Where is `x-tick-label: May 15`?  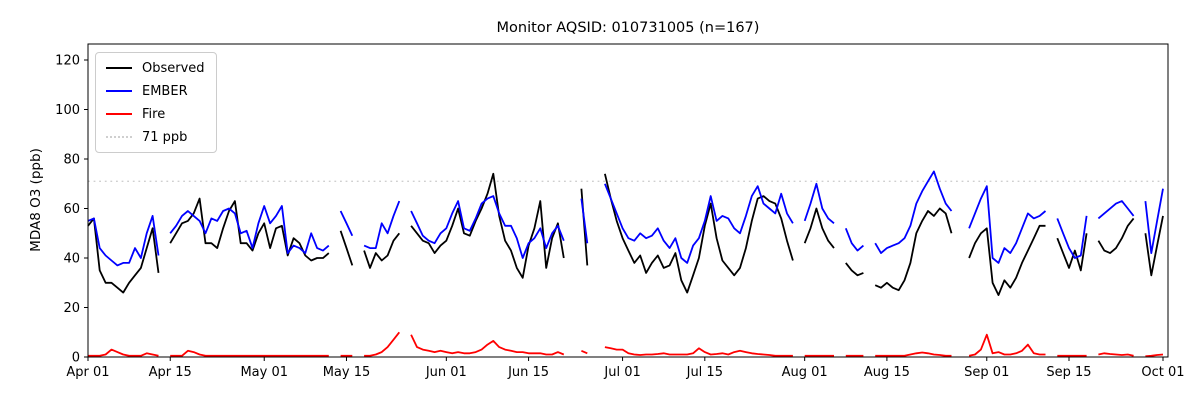 x-tick-label: May 15 is located at coordinates (347, 372).